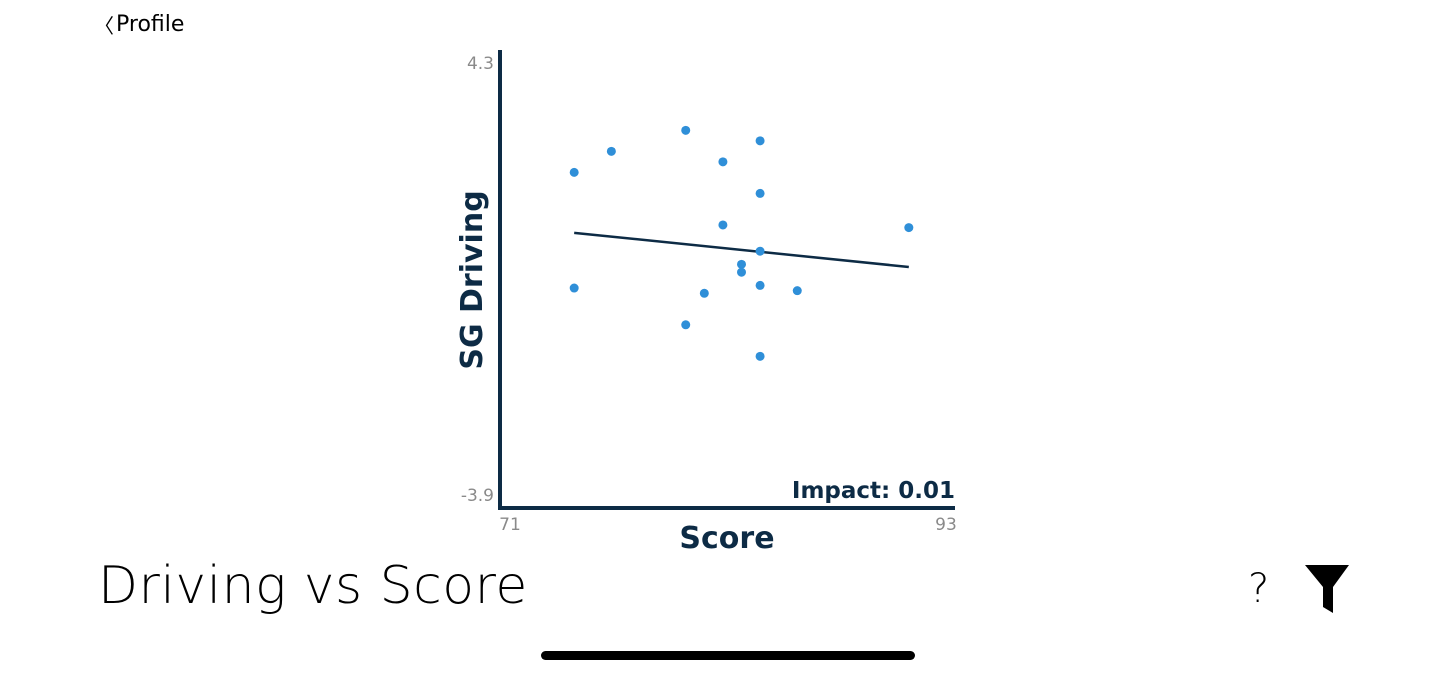 This screenshot has width=1456, height=673. What do you see at coordinates (480, 64) in the screenshot?
I see `y-tick-label-max: 4.3` at bounding box center [480, 64].